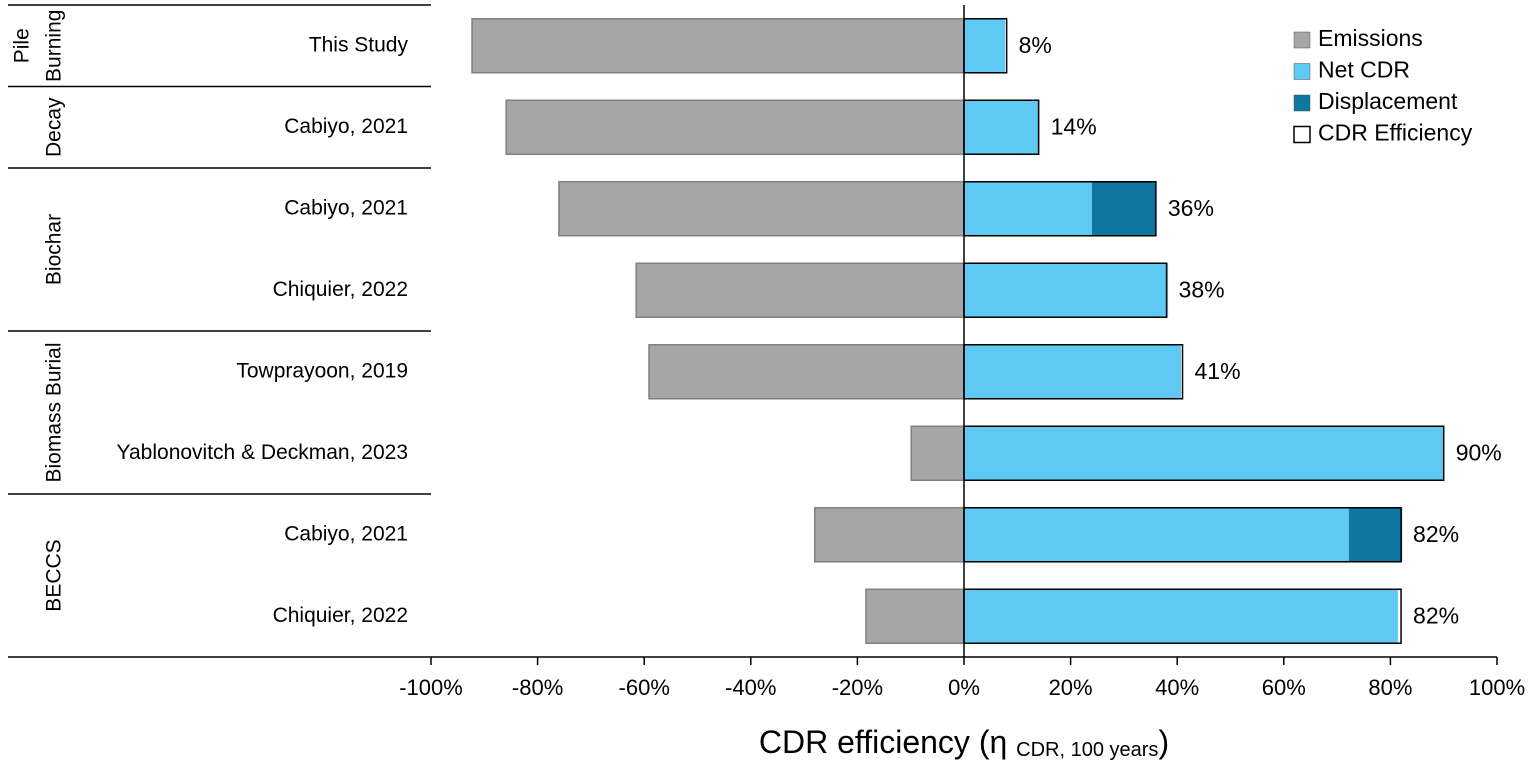 This screenshot has width=1535, height=774. What do you see at coordinates (322, 370) in the screenshot?
I see `category-label: Towprayoon, 2019` at bounding box center [322, 370].